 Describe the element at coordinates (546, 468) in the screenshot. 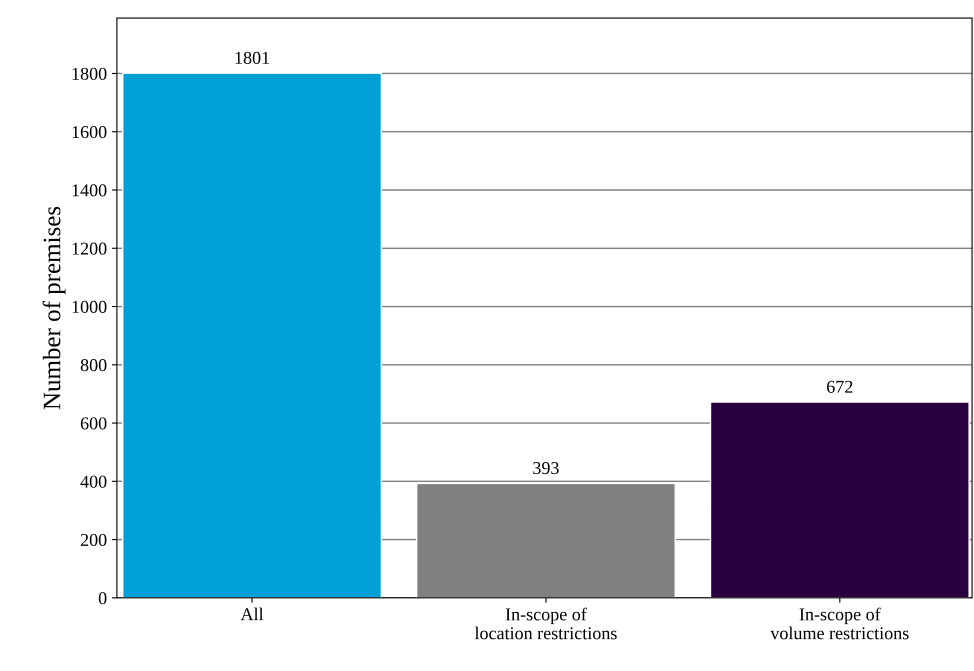

I see `data-label: 393` at that location.